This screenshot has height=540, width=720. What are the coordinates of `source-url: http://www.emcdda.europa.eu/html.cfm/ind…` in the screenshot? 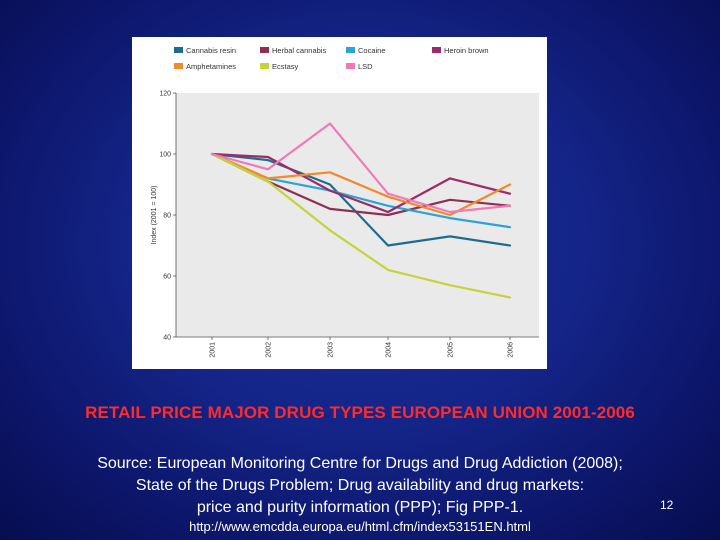 It's located at (360, 526).